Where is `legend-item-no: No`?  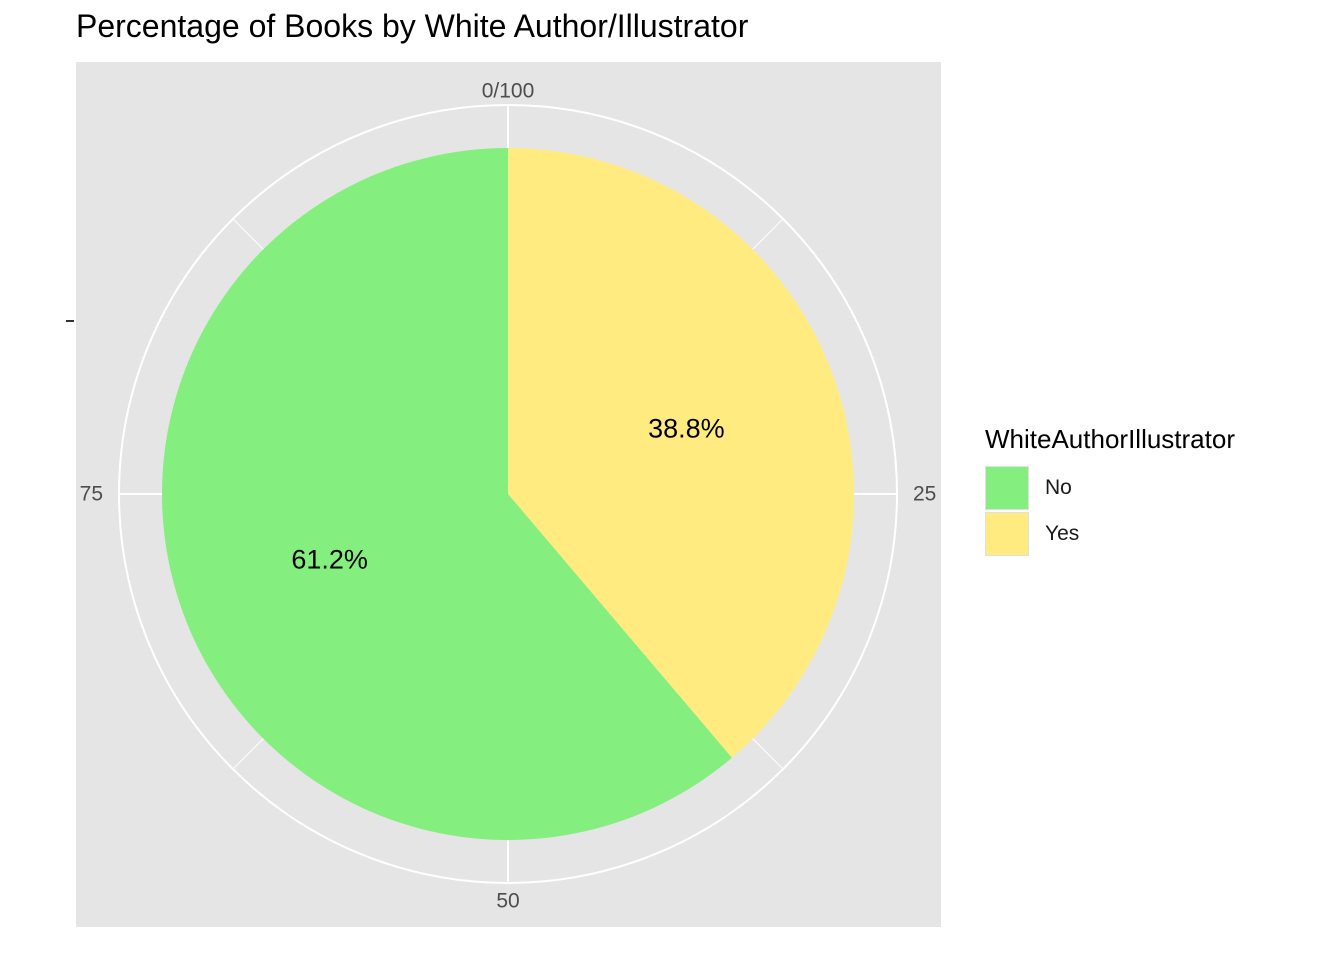 legend-item-no: No is located at coordinates (1110, 488).